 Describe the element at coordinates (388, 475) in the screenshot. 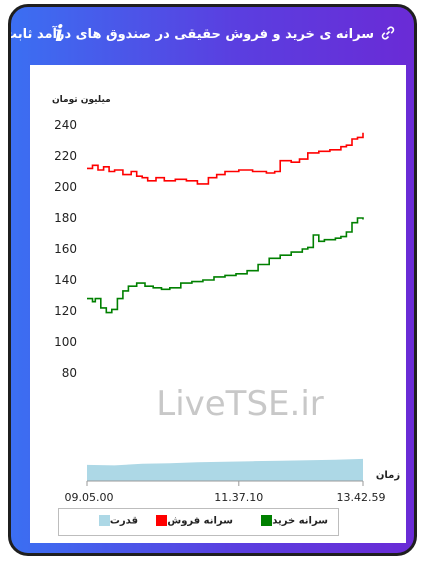

I see `x-axis-label: زمان` at that location.